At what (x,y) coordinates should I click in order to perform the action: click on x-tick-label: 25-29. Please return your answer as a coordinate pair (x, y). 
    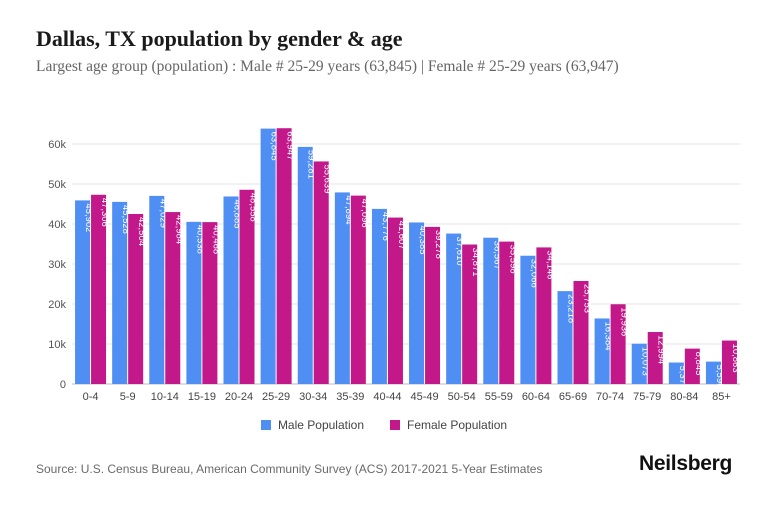
    Looking at the image, I should click on (276, 397).